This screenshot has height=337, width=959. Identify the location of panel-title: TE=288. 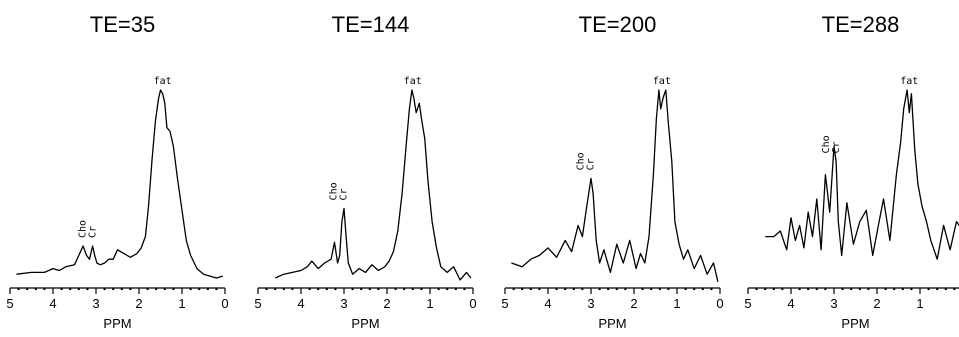
(861, 24).